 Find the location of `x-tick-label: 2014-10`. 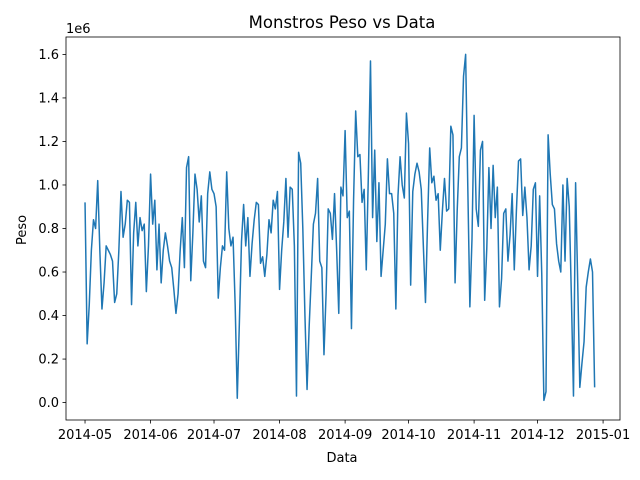

x-tick-label: 2014-10 is located at coordinates (408, 435).